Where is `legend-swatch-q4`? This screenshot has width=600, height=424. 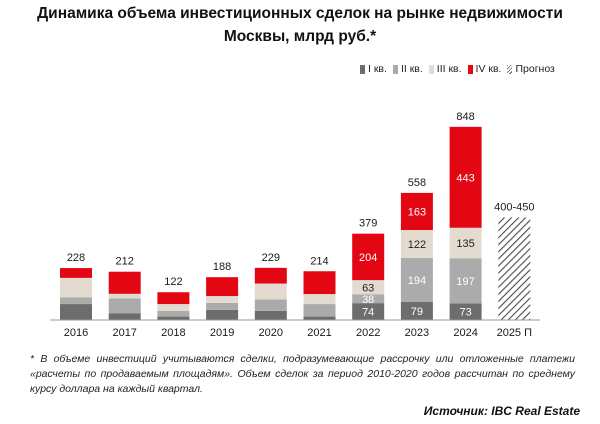
legend-swatch-q4 is located at coordinates (470, 69).